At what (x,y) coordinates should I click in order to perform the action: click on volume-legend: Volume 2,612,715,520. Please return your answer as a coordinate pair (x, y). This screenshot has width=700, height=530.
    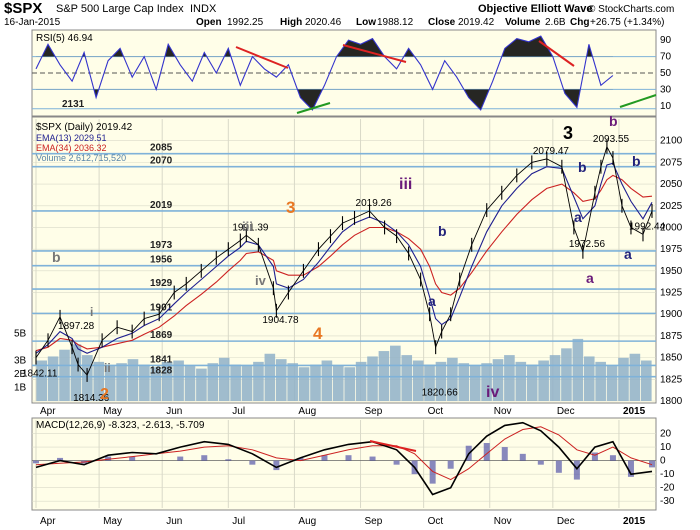
    Looking at the image, I should click on (81, 158).